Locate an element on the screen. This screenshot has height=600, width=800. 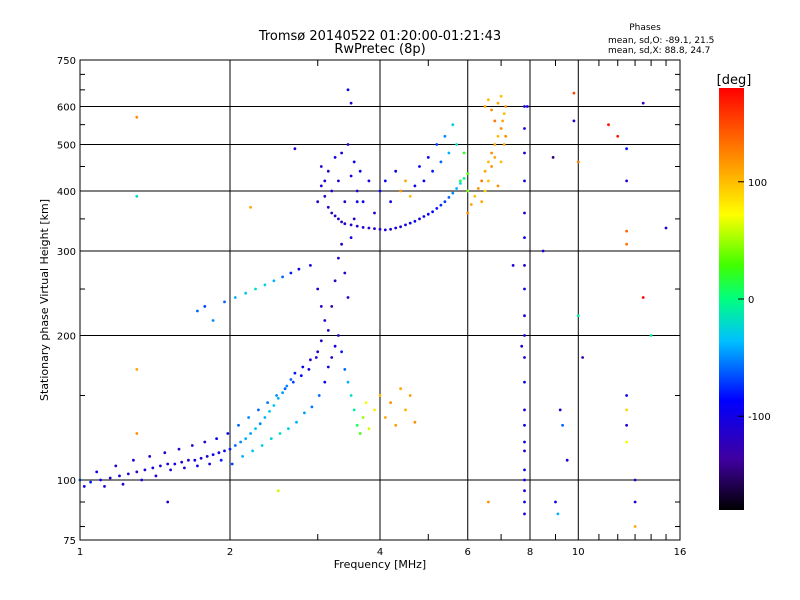
colorbar-tick-label: 100 is located at coordinates (757, 183).